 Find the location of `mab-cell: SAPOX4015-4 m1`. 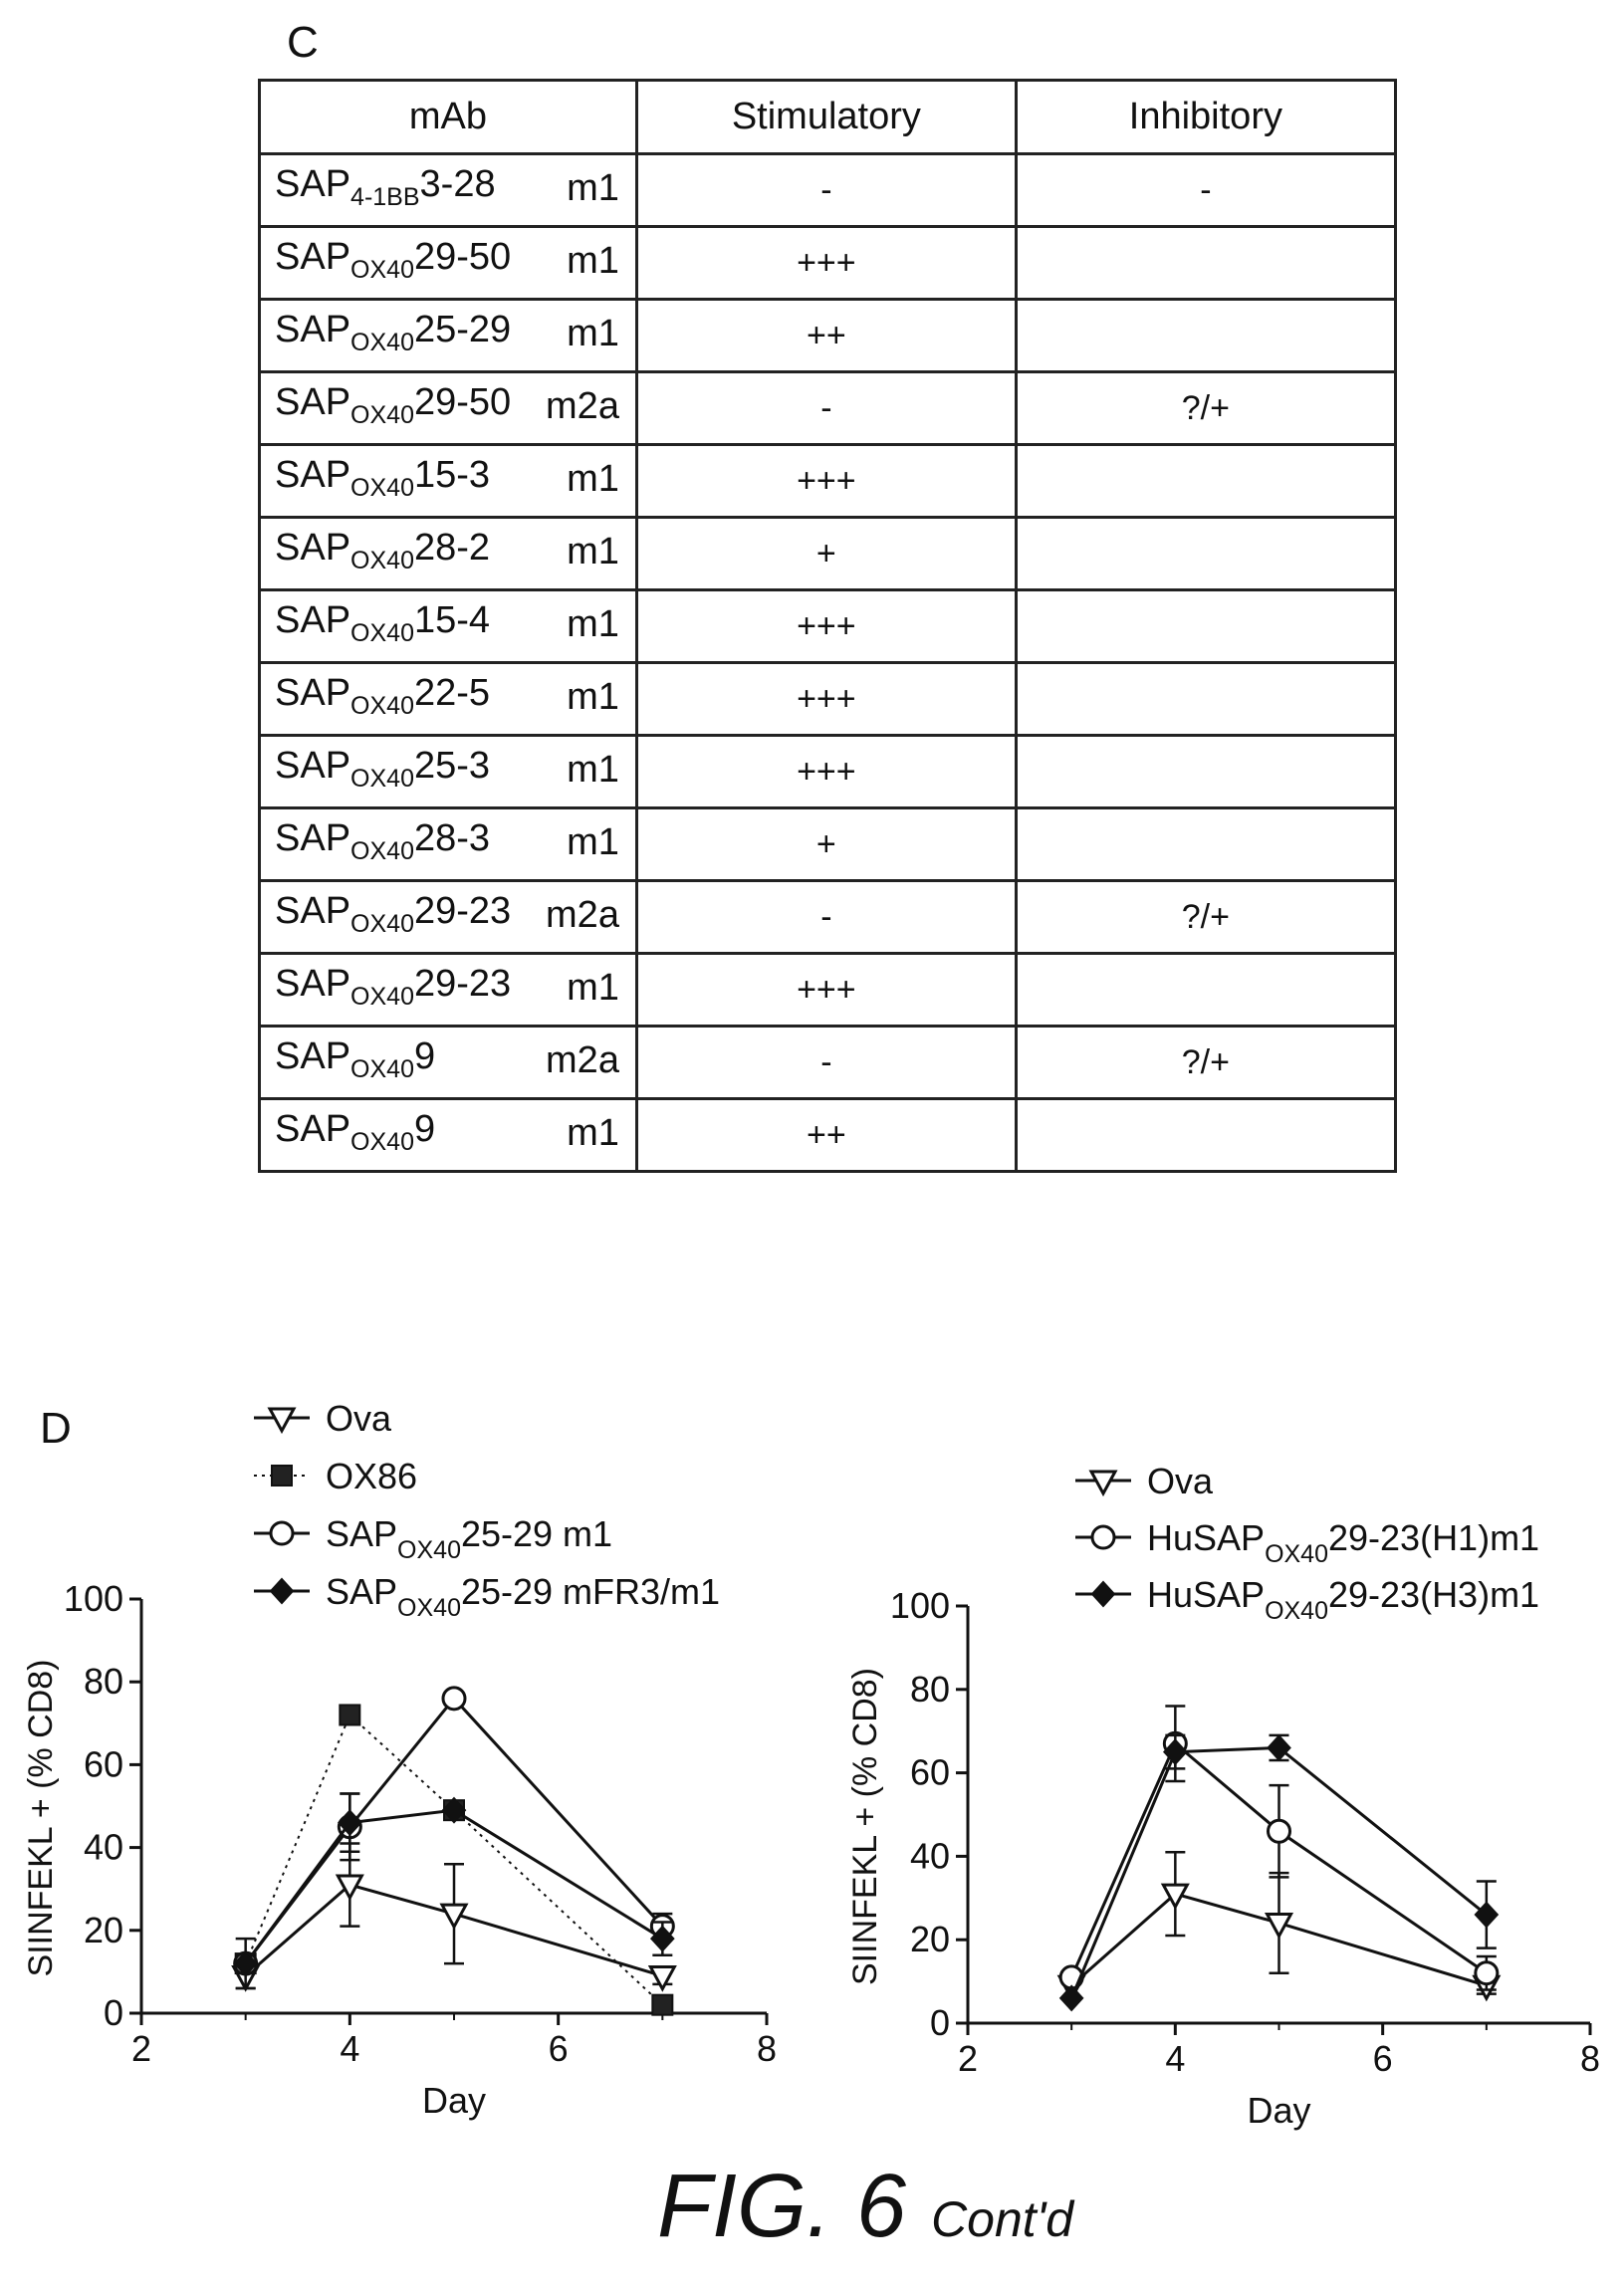

mab-cell: SAPOX4015-4 m1 is located at coordinates (448, 626).